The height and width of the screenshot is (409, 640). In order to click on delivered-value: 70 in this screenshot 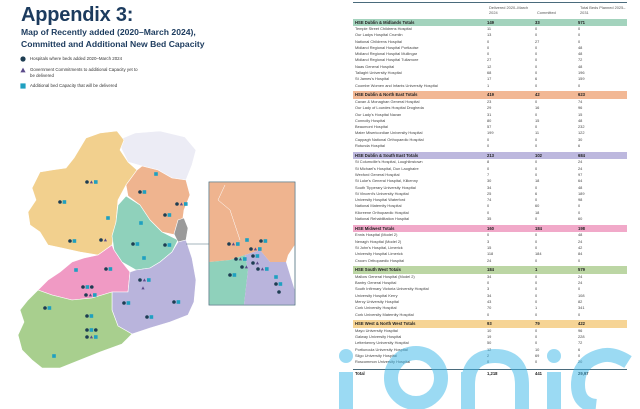, I will do `click(489, 308)`.